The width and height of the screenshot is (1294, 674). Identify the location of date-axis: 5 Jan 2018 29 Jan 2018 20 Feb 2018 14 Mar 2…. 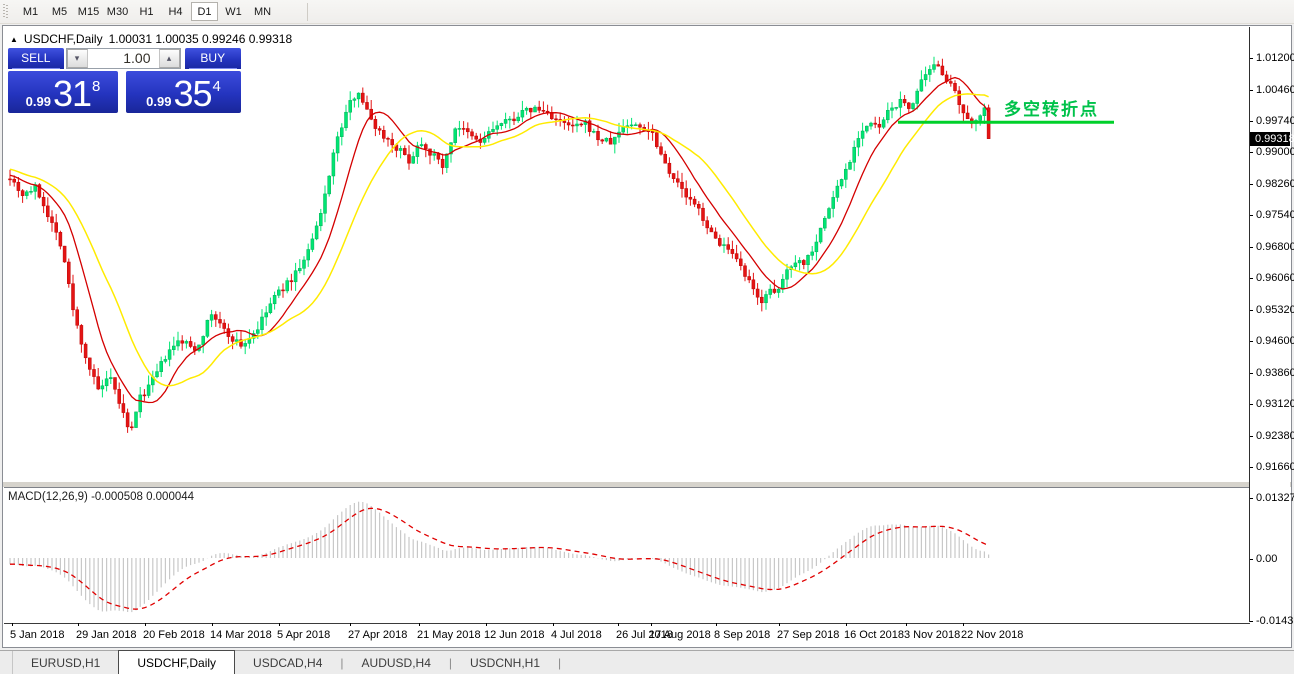
(627, 635).